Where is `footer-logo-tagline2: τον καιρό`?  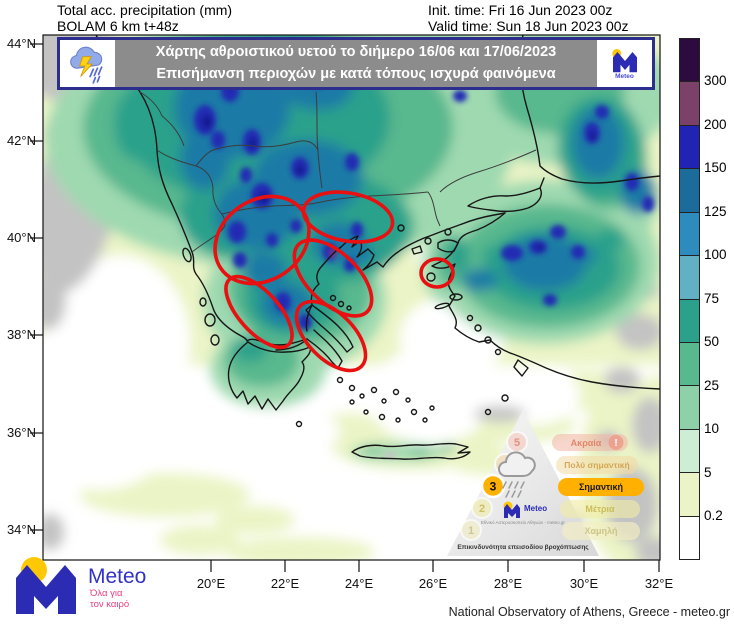
footer-logo-tagline2: τον καιρό is located at coordinates (109, 604).